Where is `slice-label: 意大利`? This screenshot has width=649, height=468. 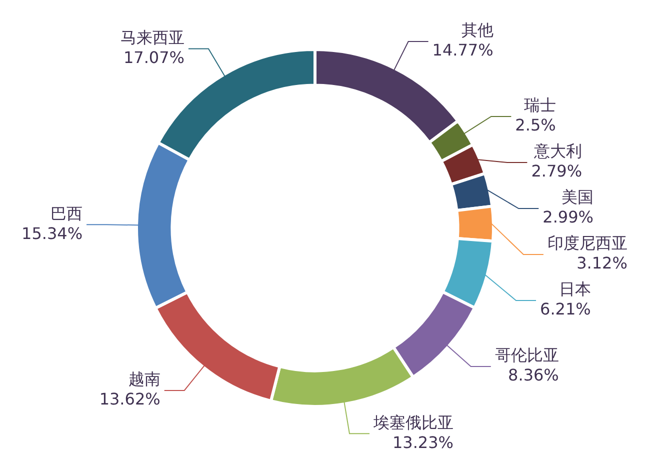 slice-label: 意大利 is located at coordinates (557, 151).